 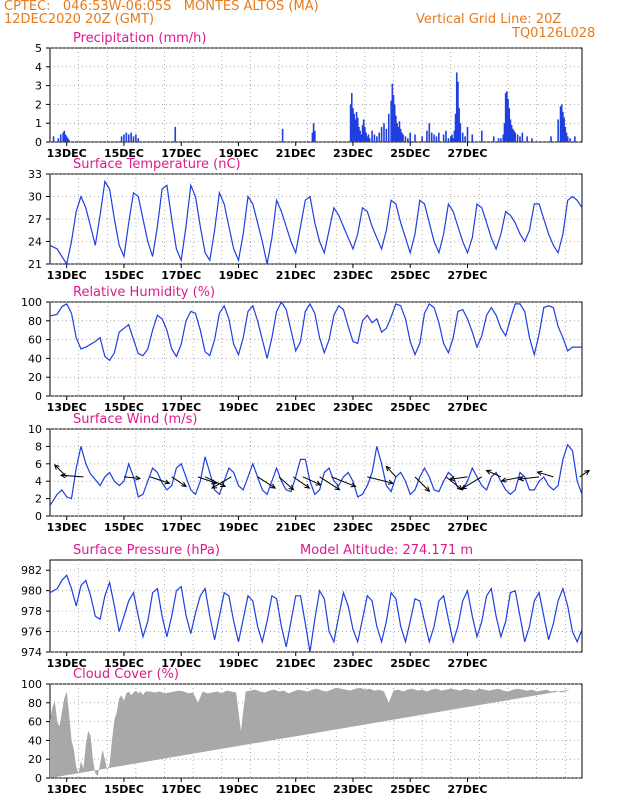 I want to click on y-tick-label: 100, so click(x=31, y=684).